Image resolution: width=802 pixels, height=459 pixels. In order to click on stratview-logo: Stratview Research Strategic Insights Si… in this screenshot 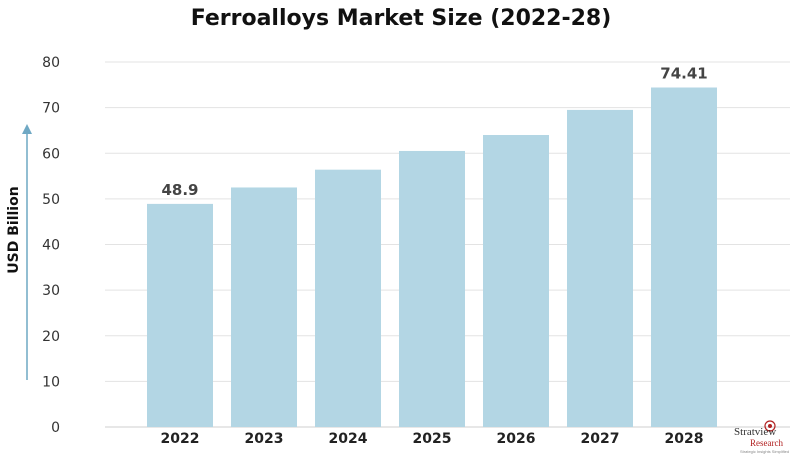, I will do `click(767, 439)`.